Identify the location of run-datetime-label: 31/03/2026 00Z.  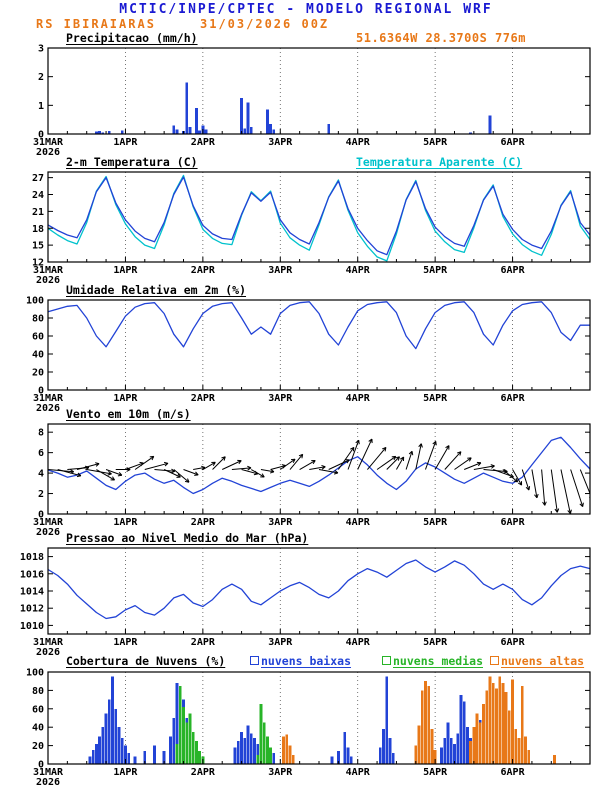
(265, 24).